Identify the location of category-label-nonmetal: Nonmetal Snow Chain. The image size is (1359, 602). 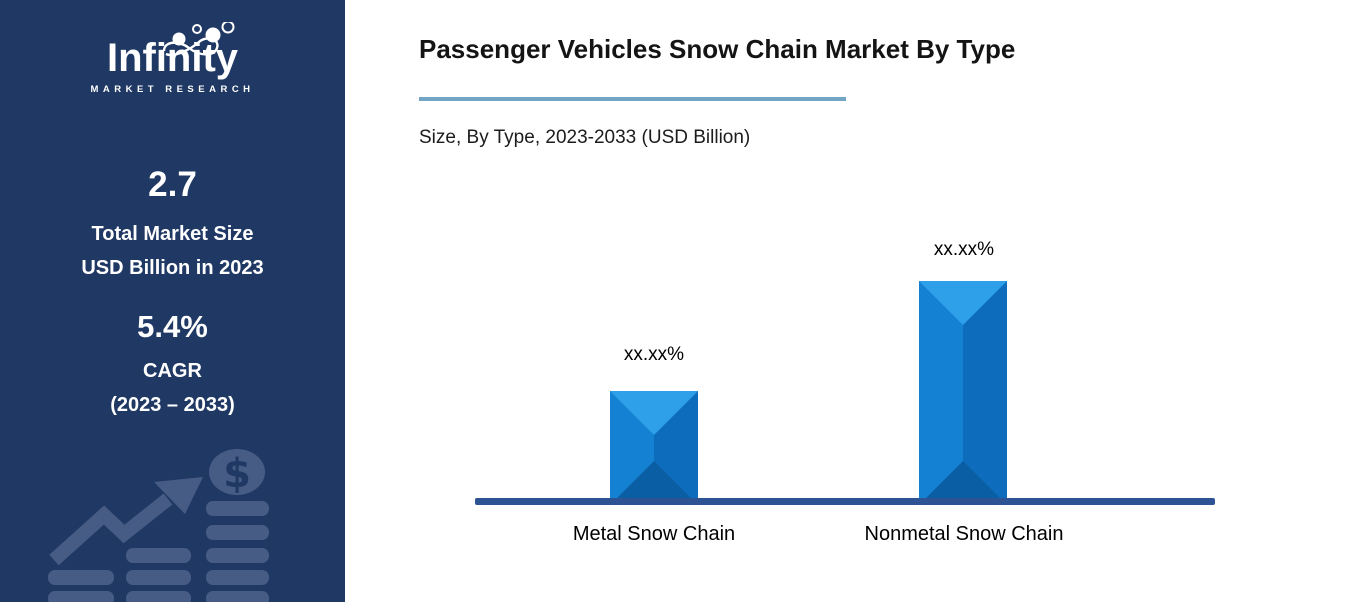
(964, 534).